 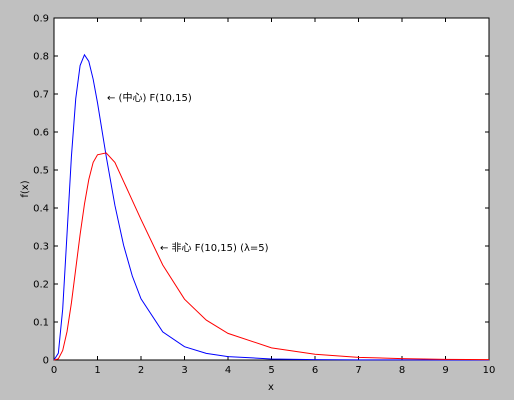 I want to click on x-tick-label: 5, so click(x=271, y=370).